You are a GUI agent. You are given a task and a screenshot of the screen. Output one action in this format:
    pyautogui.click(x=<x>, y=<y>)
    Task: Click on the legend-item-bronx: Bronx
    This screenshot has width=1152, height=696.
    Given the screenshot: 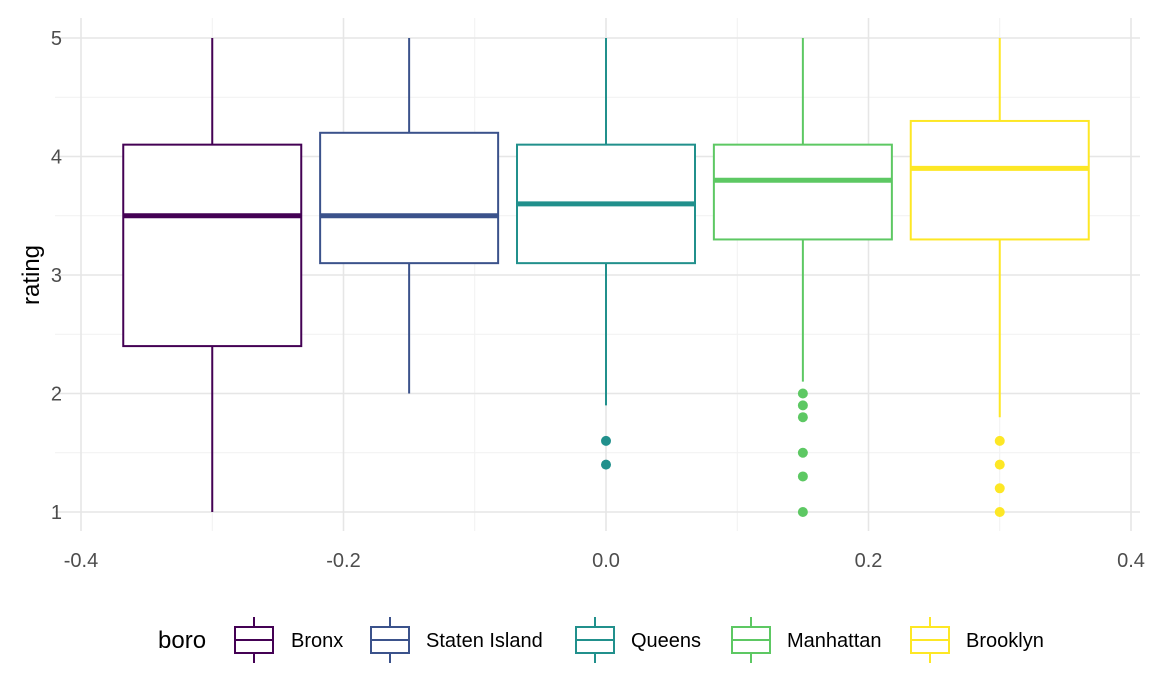 What is the action you would take?
    pyautogui.click(x=288, y=640)
    